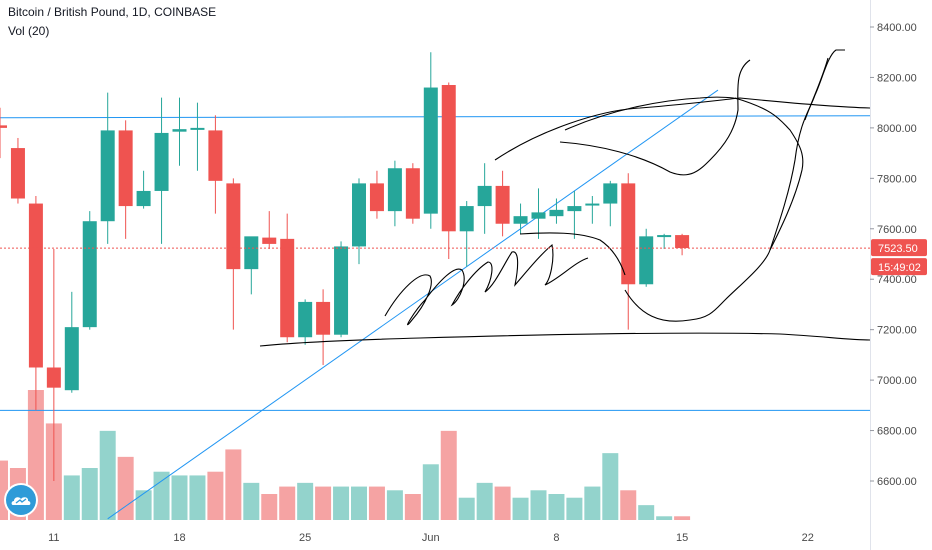 The width and height of the screenshot is (932, 550). What do you see at coordinates (305, 538) in the screenshot?
I see `time-tick-label: 25` at bounding box center [305, 538].